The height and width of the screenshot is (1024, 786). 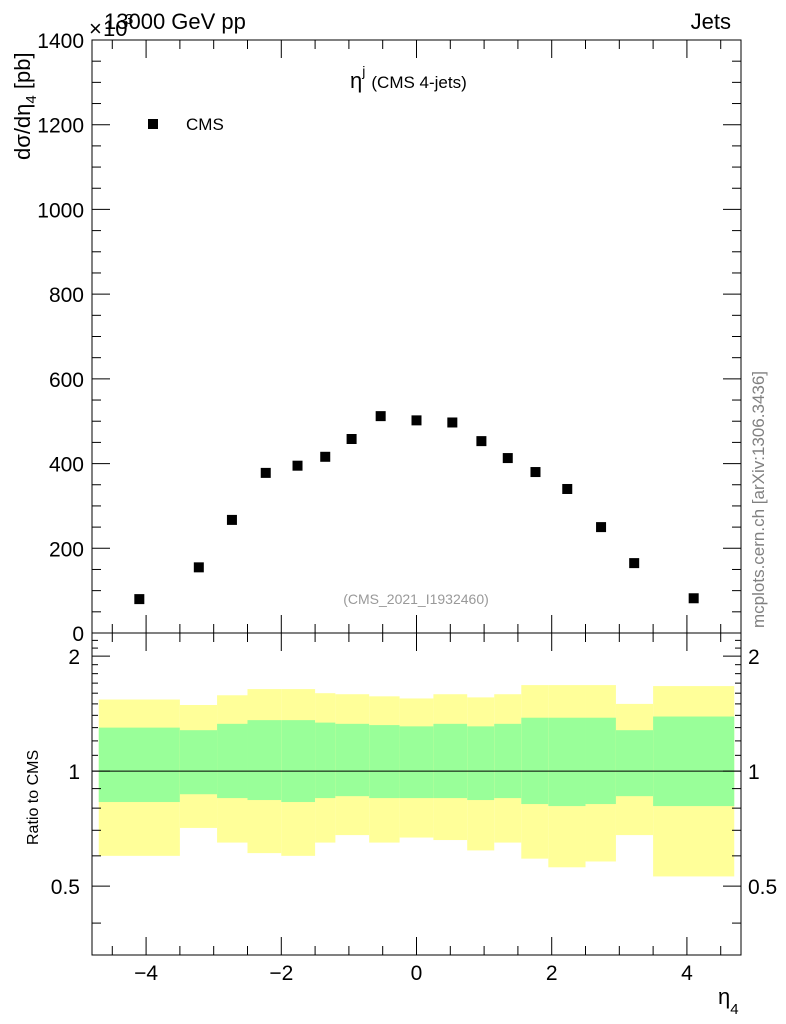 I want to click on ratio-y-tick-label: 0.5, so click(x=65, y=887).